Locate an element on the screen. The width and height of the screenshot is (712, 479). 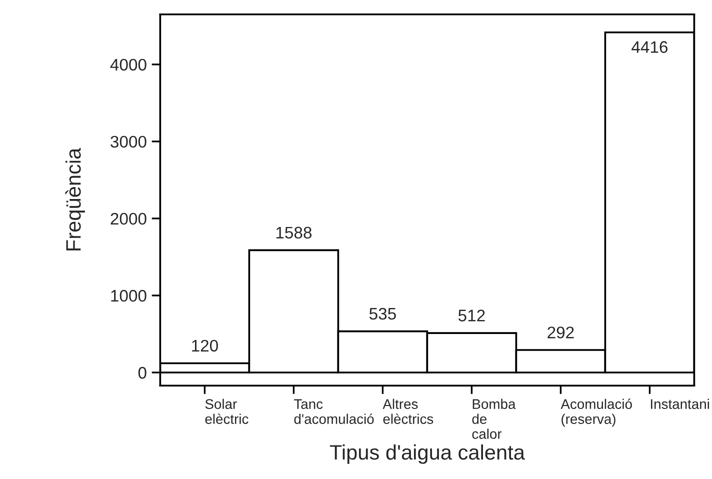
x-axis-title: Tipus d'aigua calenta is located at coordinates (427, 454).